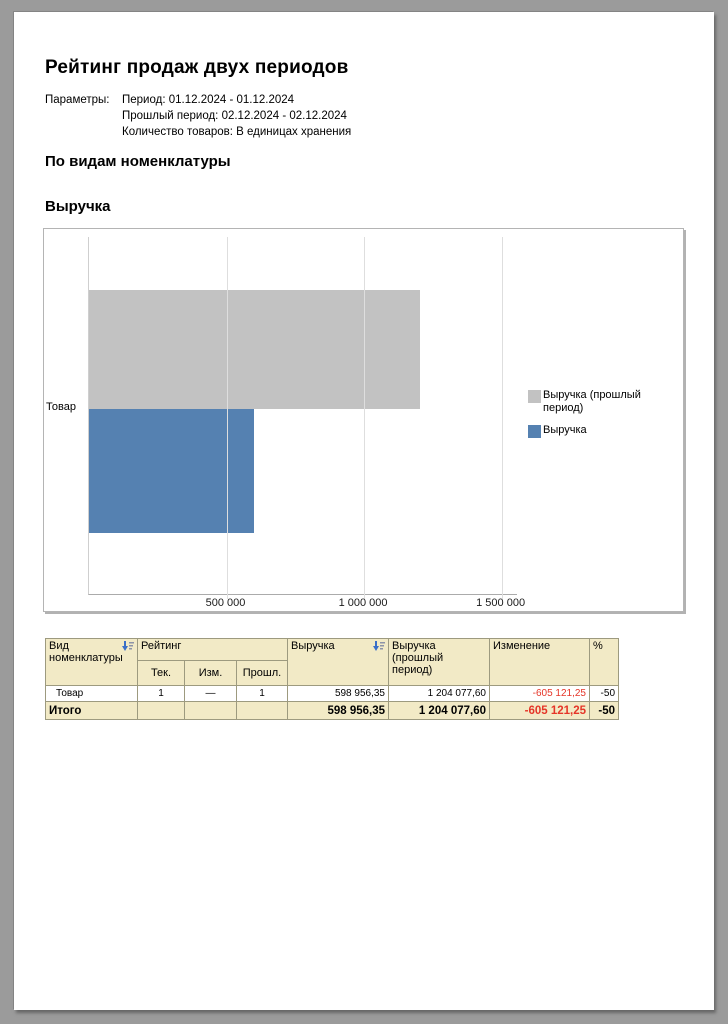 The height and width of the screenshot is (1024, 728). What do you see at coordinates (237, 132) in the screenshot?
I see `parameter-quantity: Количество товаров: В единицах хранения` at bounding box center [237, 132].